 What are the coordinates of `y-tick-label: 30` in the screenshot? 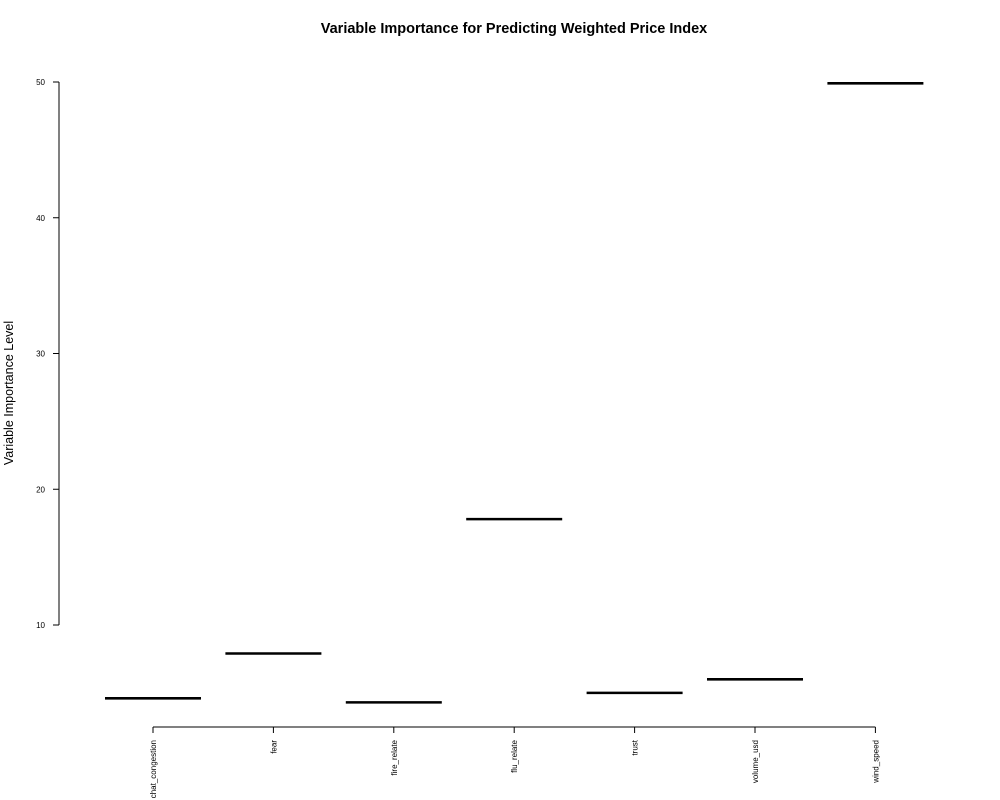 It's located at (40, 354).